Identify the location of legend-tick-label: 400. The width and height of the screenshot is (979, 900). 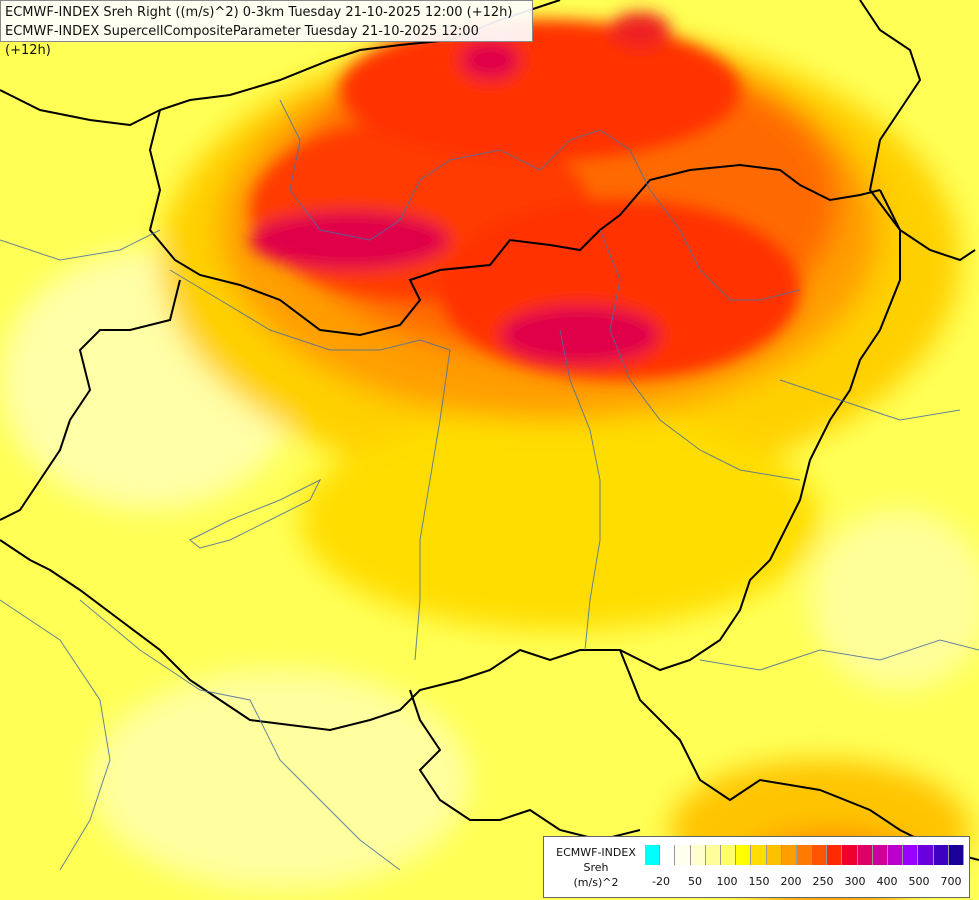
(887, 881).